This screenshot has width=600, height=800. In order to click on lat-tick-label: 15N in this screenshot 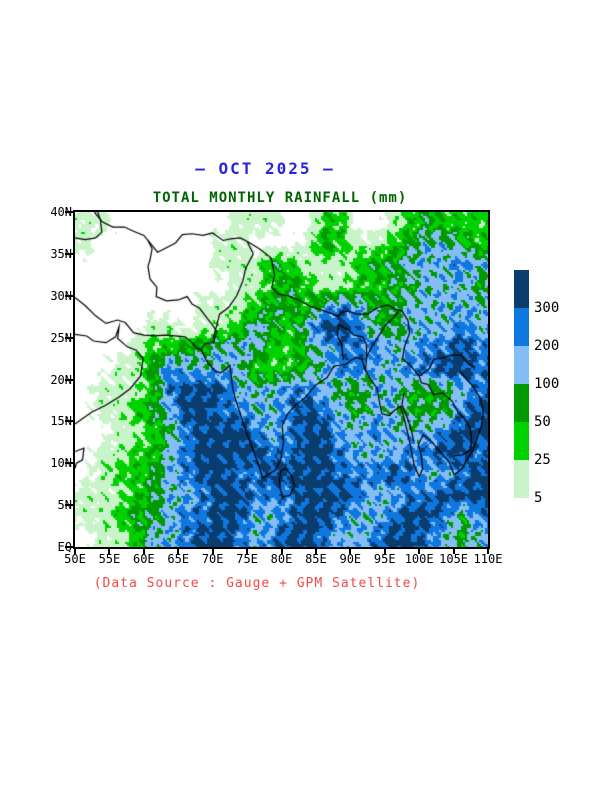, I will do `click(61, 421)`.